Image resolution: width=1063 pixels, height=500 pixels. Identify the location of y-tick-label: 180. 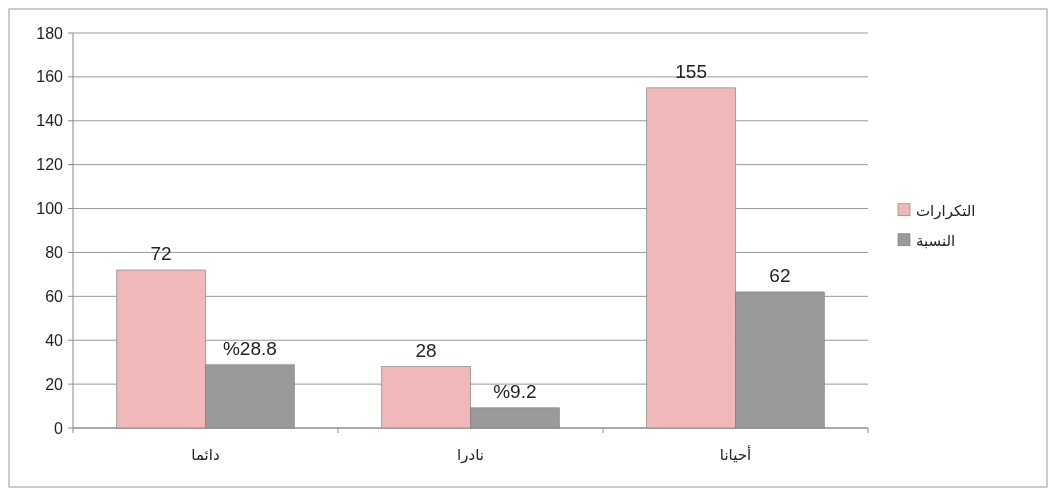
(50, 33).